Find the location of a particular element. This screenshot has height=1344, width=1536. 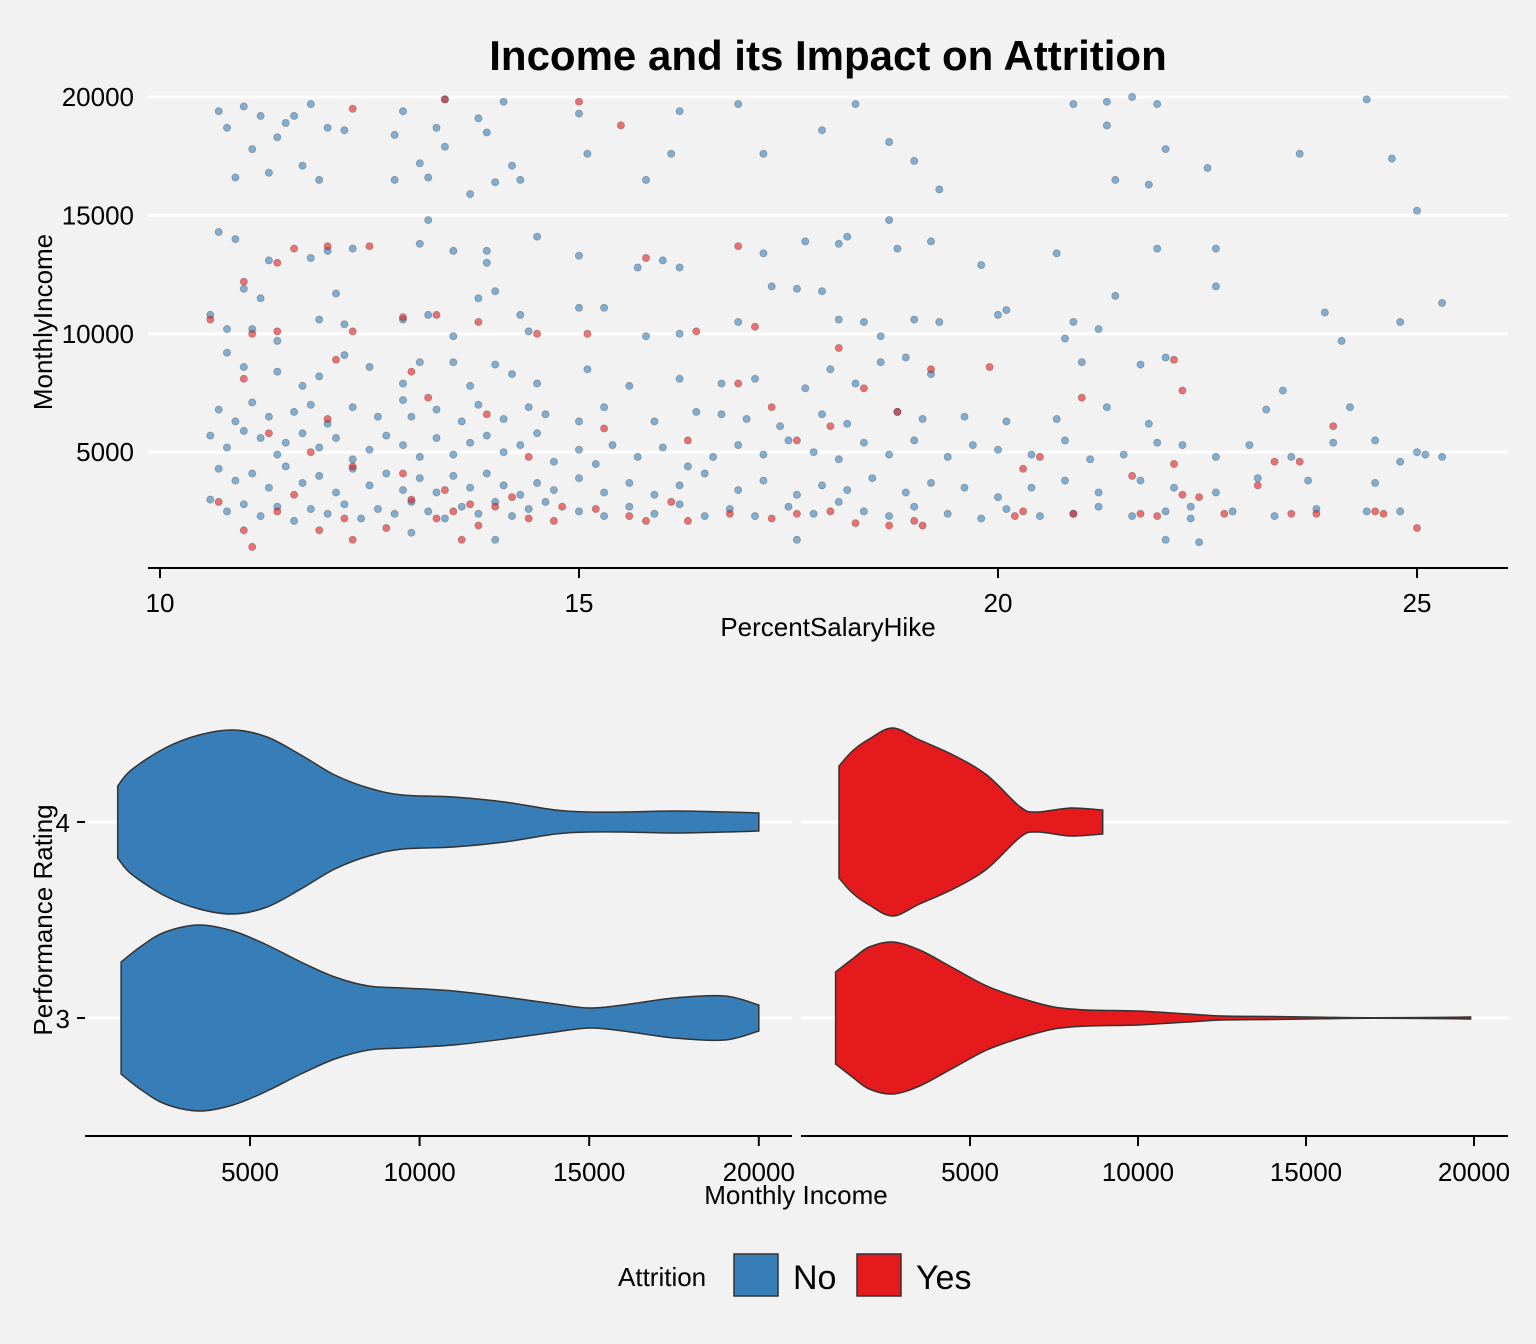

violin-x-tick-label: 20000 is located at coordinates (1474, 1172).